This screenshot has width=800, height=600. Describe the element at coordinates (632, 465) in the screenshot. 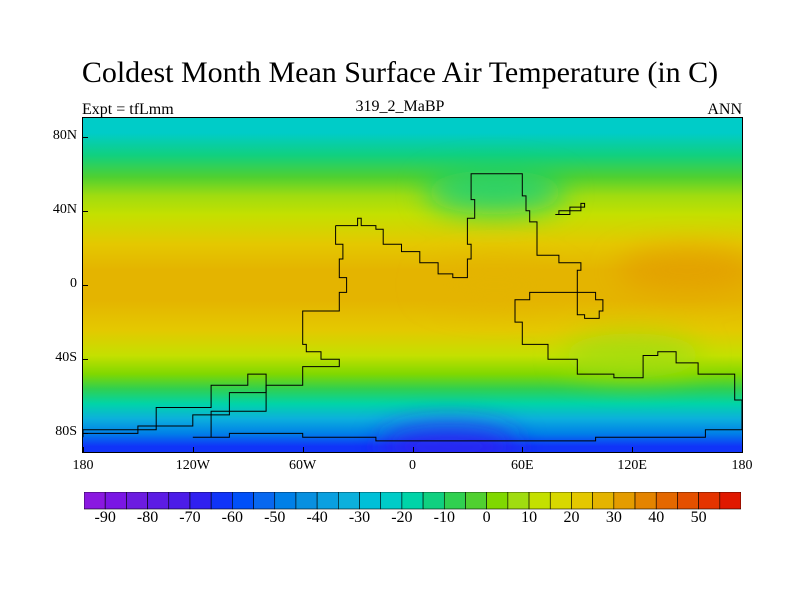

I see `lon-tick-label: 120E` at that location.